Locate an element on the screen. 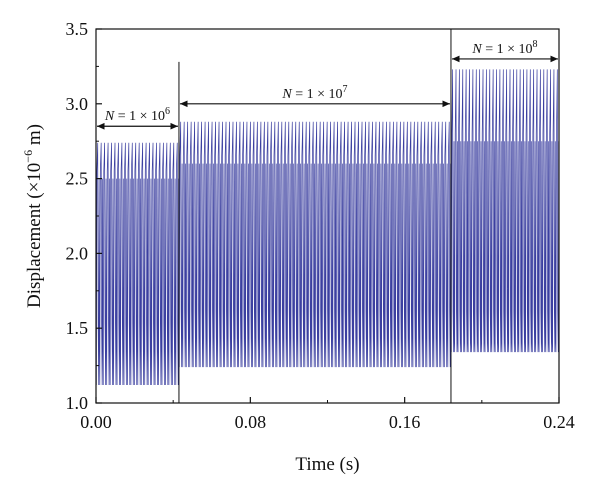 The width and height of the screenshot is (600, 494). y-axis-label: Displacement (×10−6 m) is located at coordinates (33, 216).